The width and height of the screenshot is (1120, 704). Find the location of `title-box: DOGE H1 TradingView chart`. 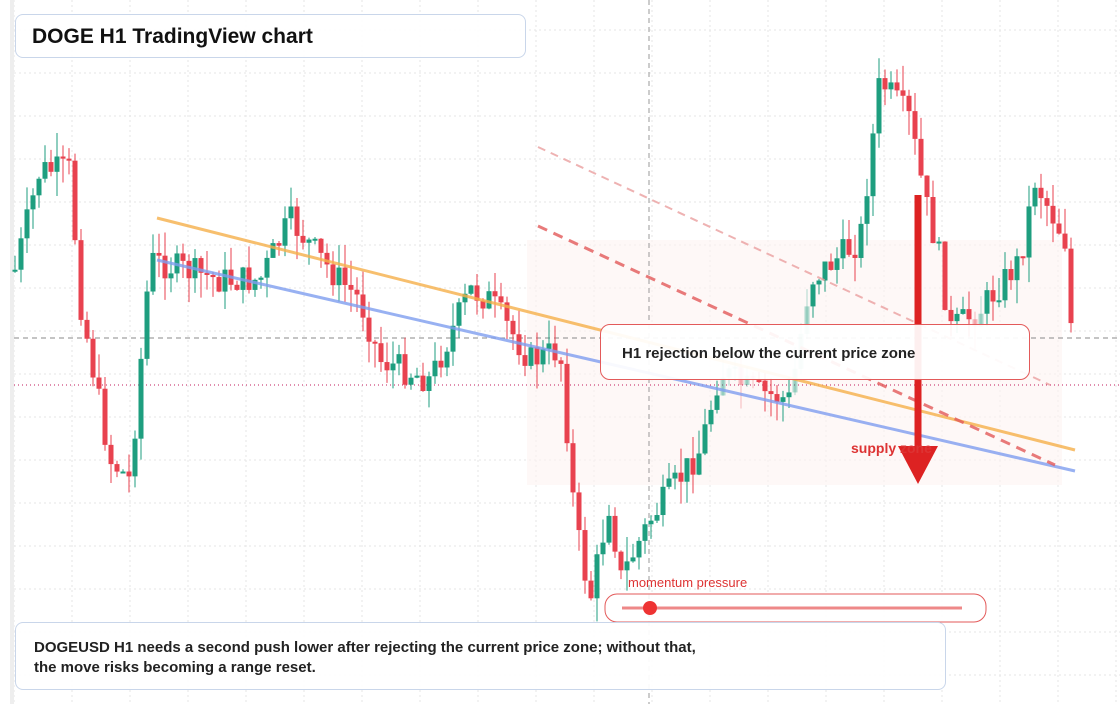

title-box: DOGE H1 TradingView chart is located at coordinates (270, 36).